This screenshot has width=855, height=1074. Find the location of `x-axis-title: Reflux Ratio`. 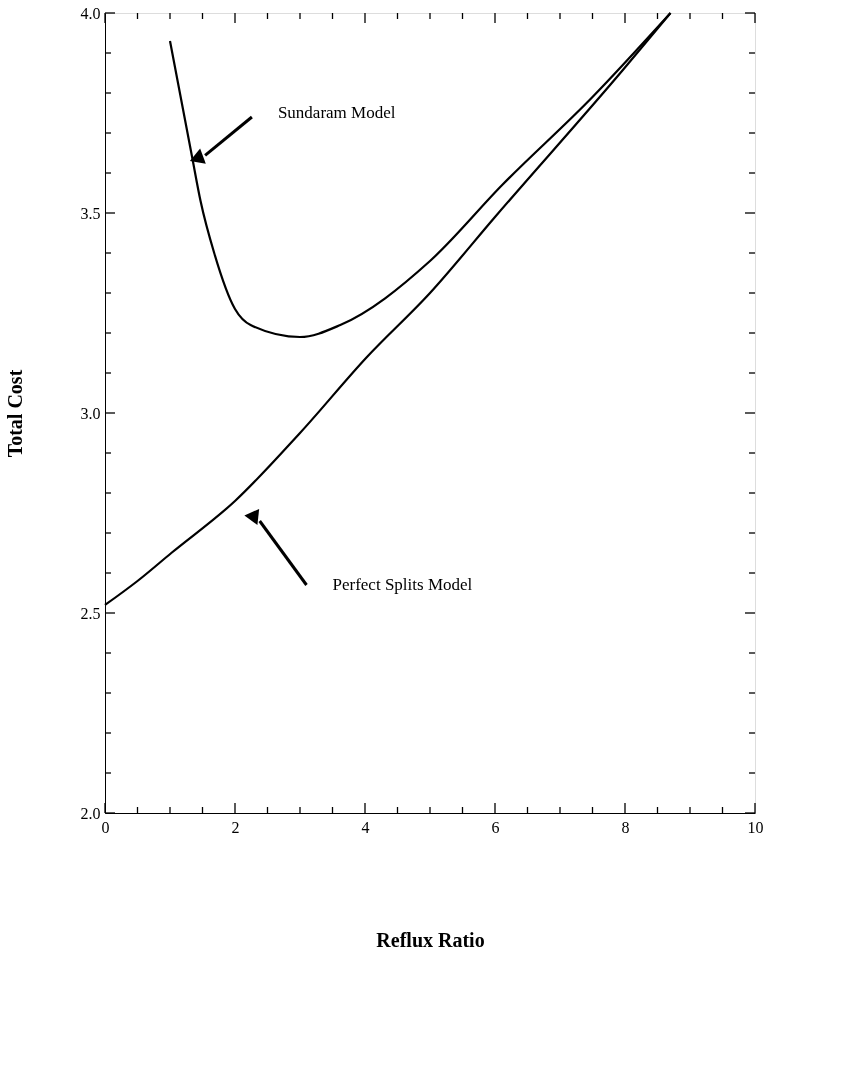

x-axis-title: Reflux Ratio is located at coordinates (430, 939).